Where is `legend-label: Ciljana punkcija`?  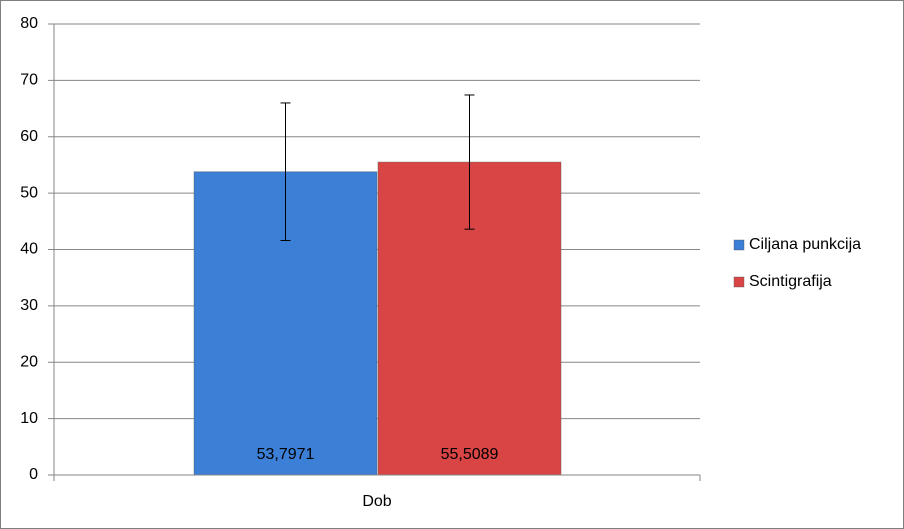 legend-label: Ciljana punkcija is located at coordinates (805, 244).